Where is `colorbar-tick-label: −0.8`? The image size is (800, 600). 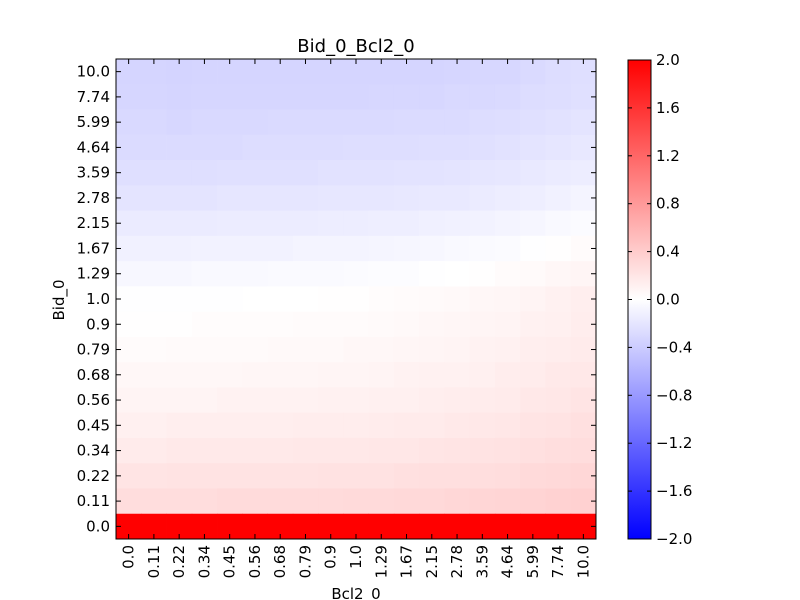
colorbar-tick-label: −0.8 is located at coordinates (674, 395).